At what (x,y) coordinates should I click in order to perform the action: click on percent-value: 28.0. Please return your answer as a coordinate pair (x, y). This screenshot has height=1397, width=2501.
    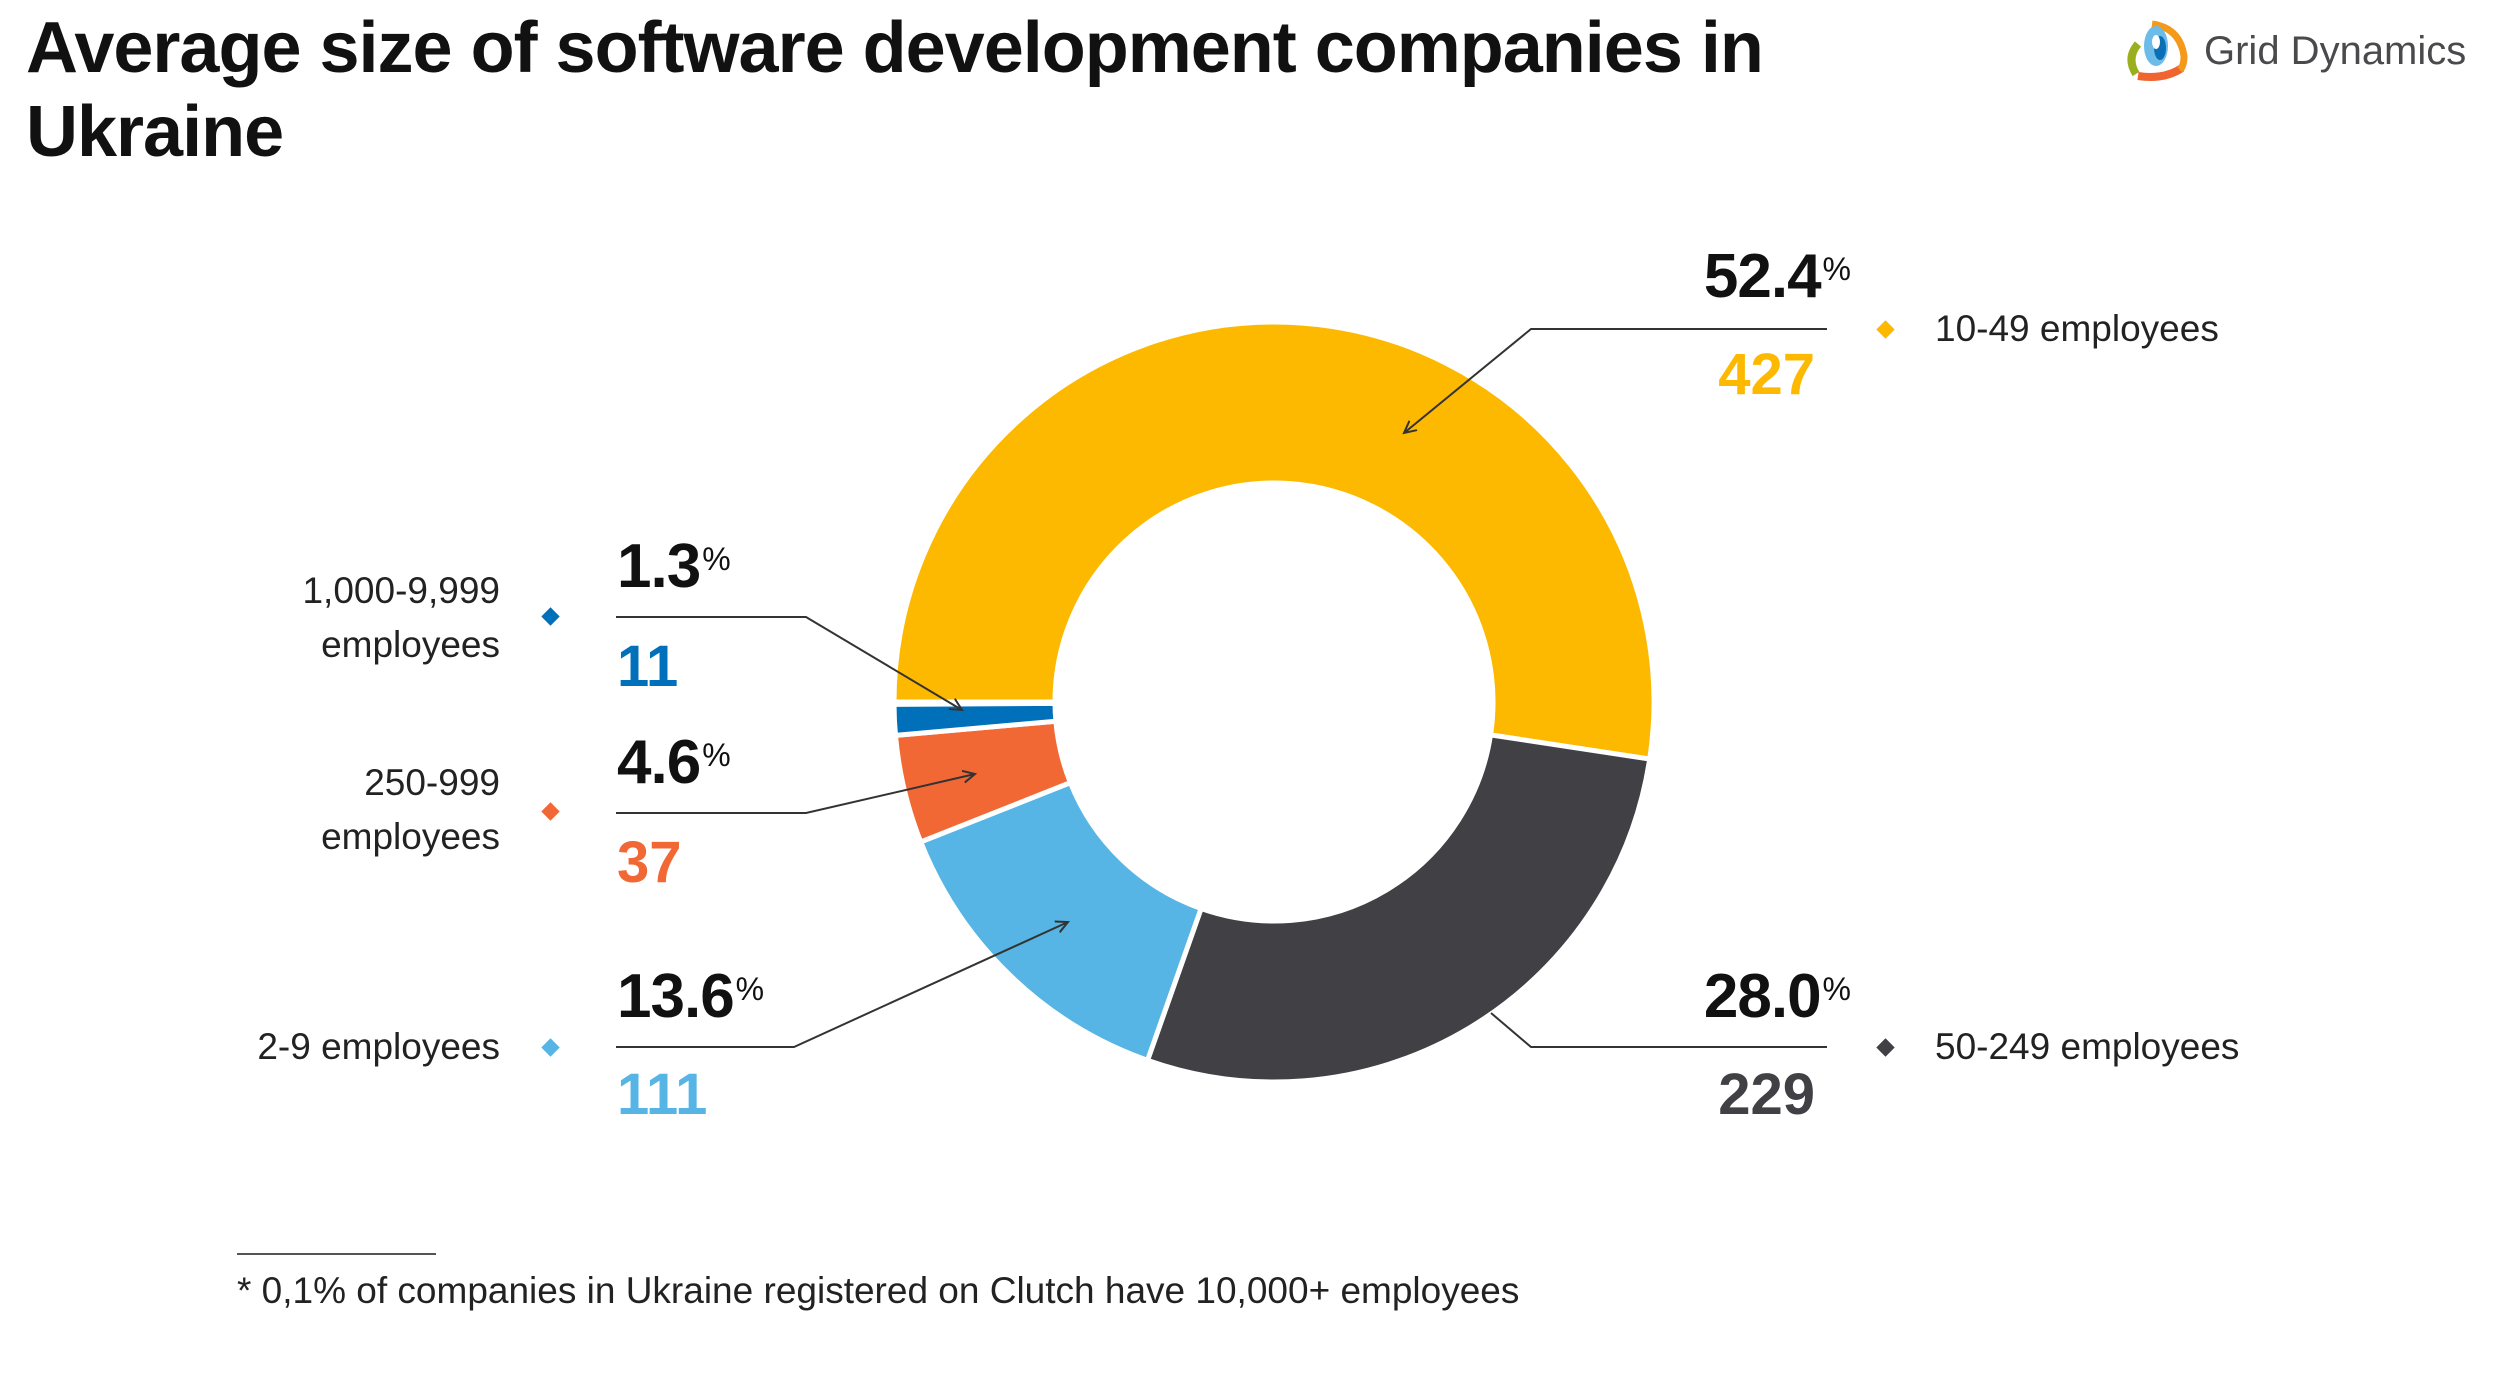
    Looking at the image, I should click on (1762, 996).